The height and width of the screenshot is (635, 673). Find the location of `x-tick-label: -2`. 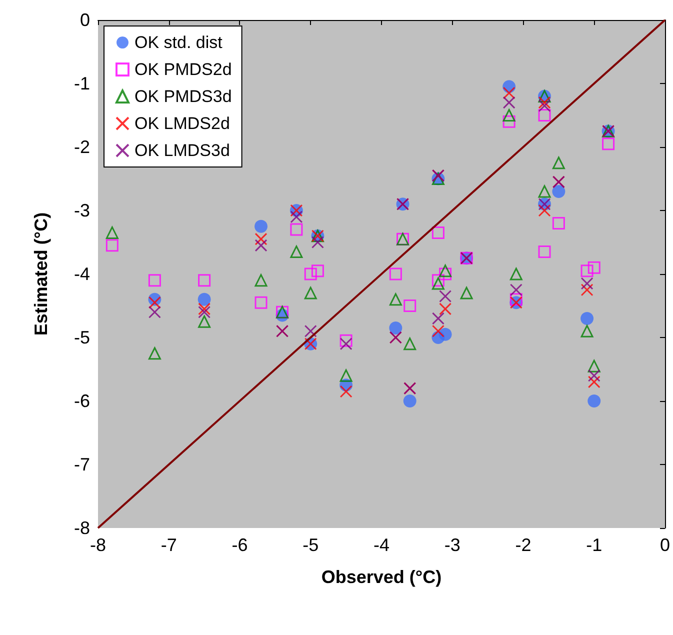

x-tick-label: -2 is located at coordinates (523, 545).